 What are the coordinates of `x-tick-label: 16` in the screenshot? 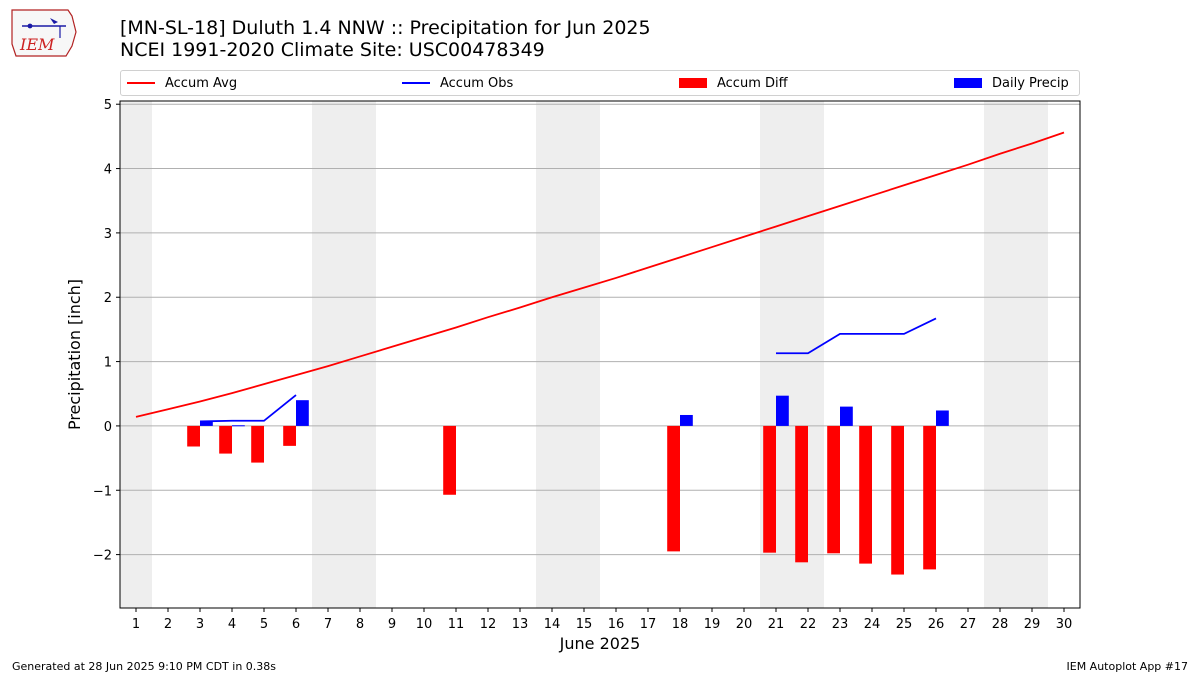 It's located at (616, 624).